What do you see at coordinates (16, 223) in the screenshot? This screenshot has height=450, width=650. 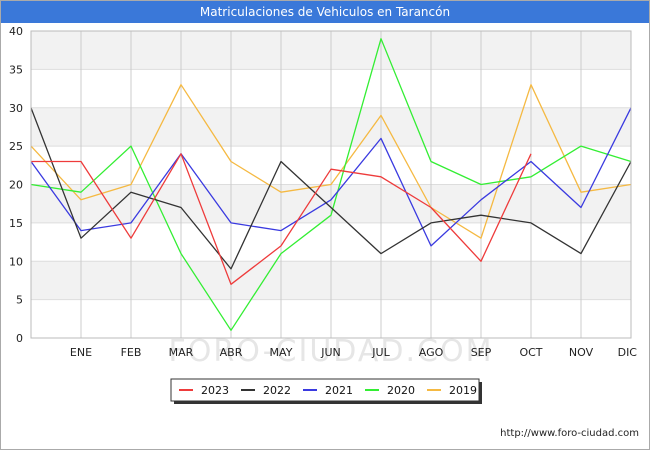 I see `y-tick-label: 15` at bounding box center [16, 223].